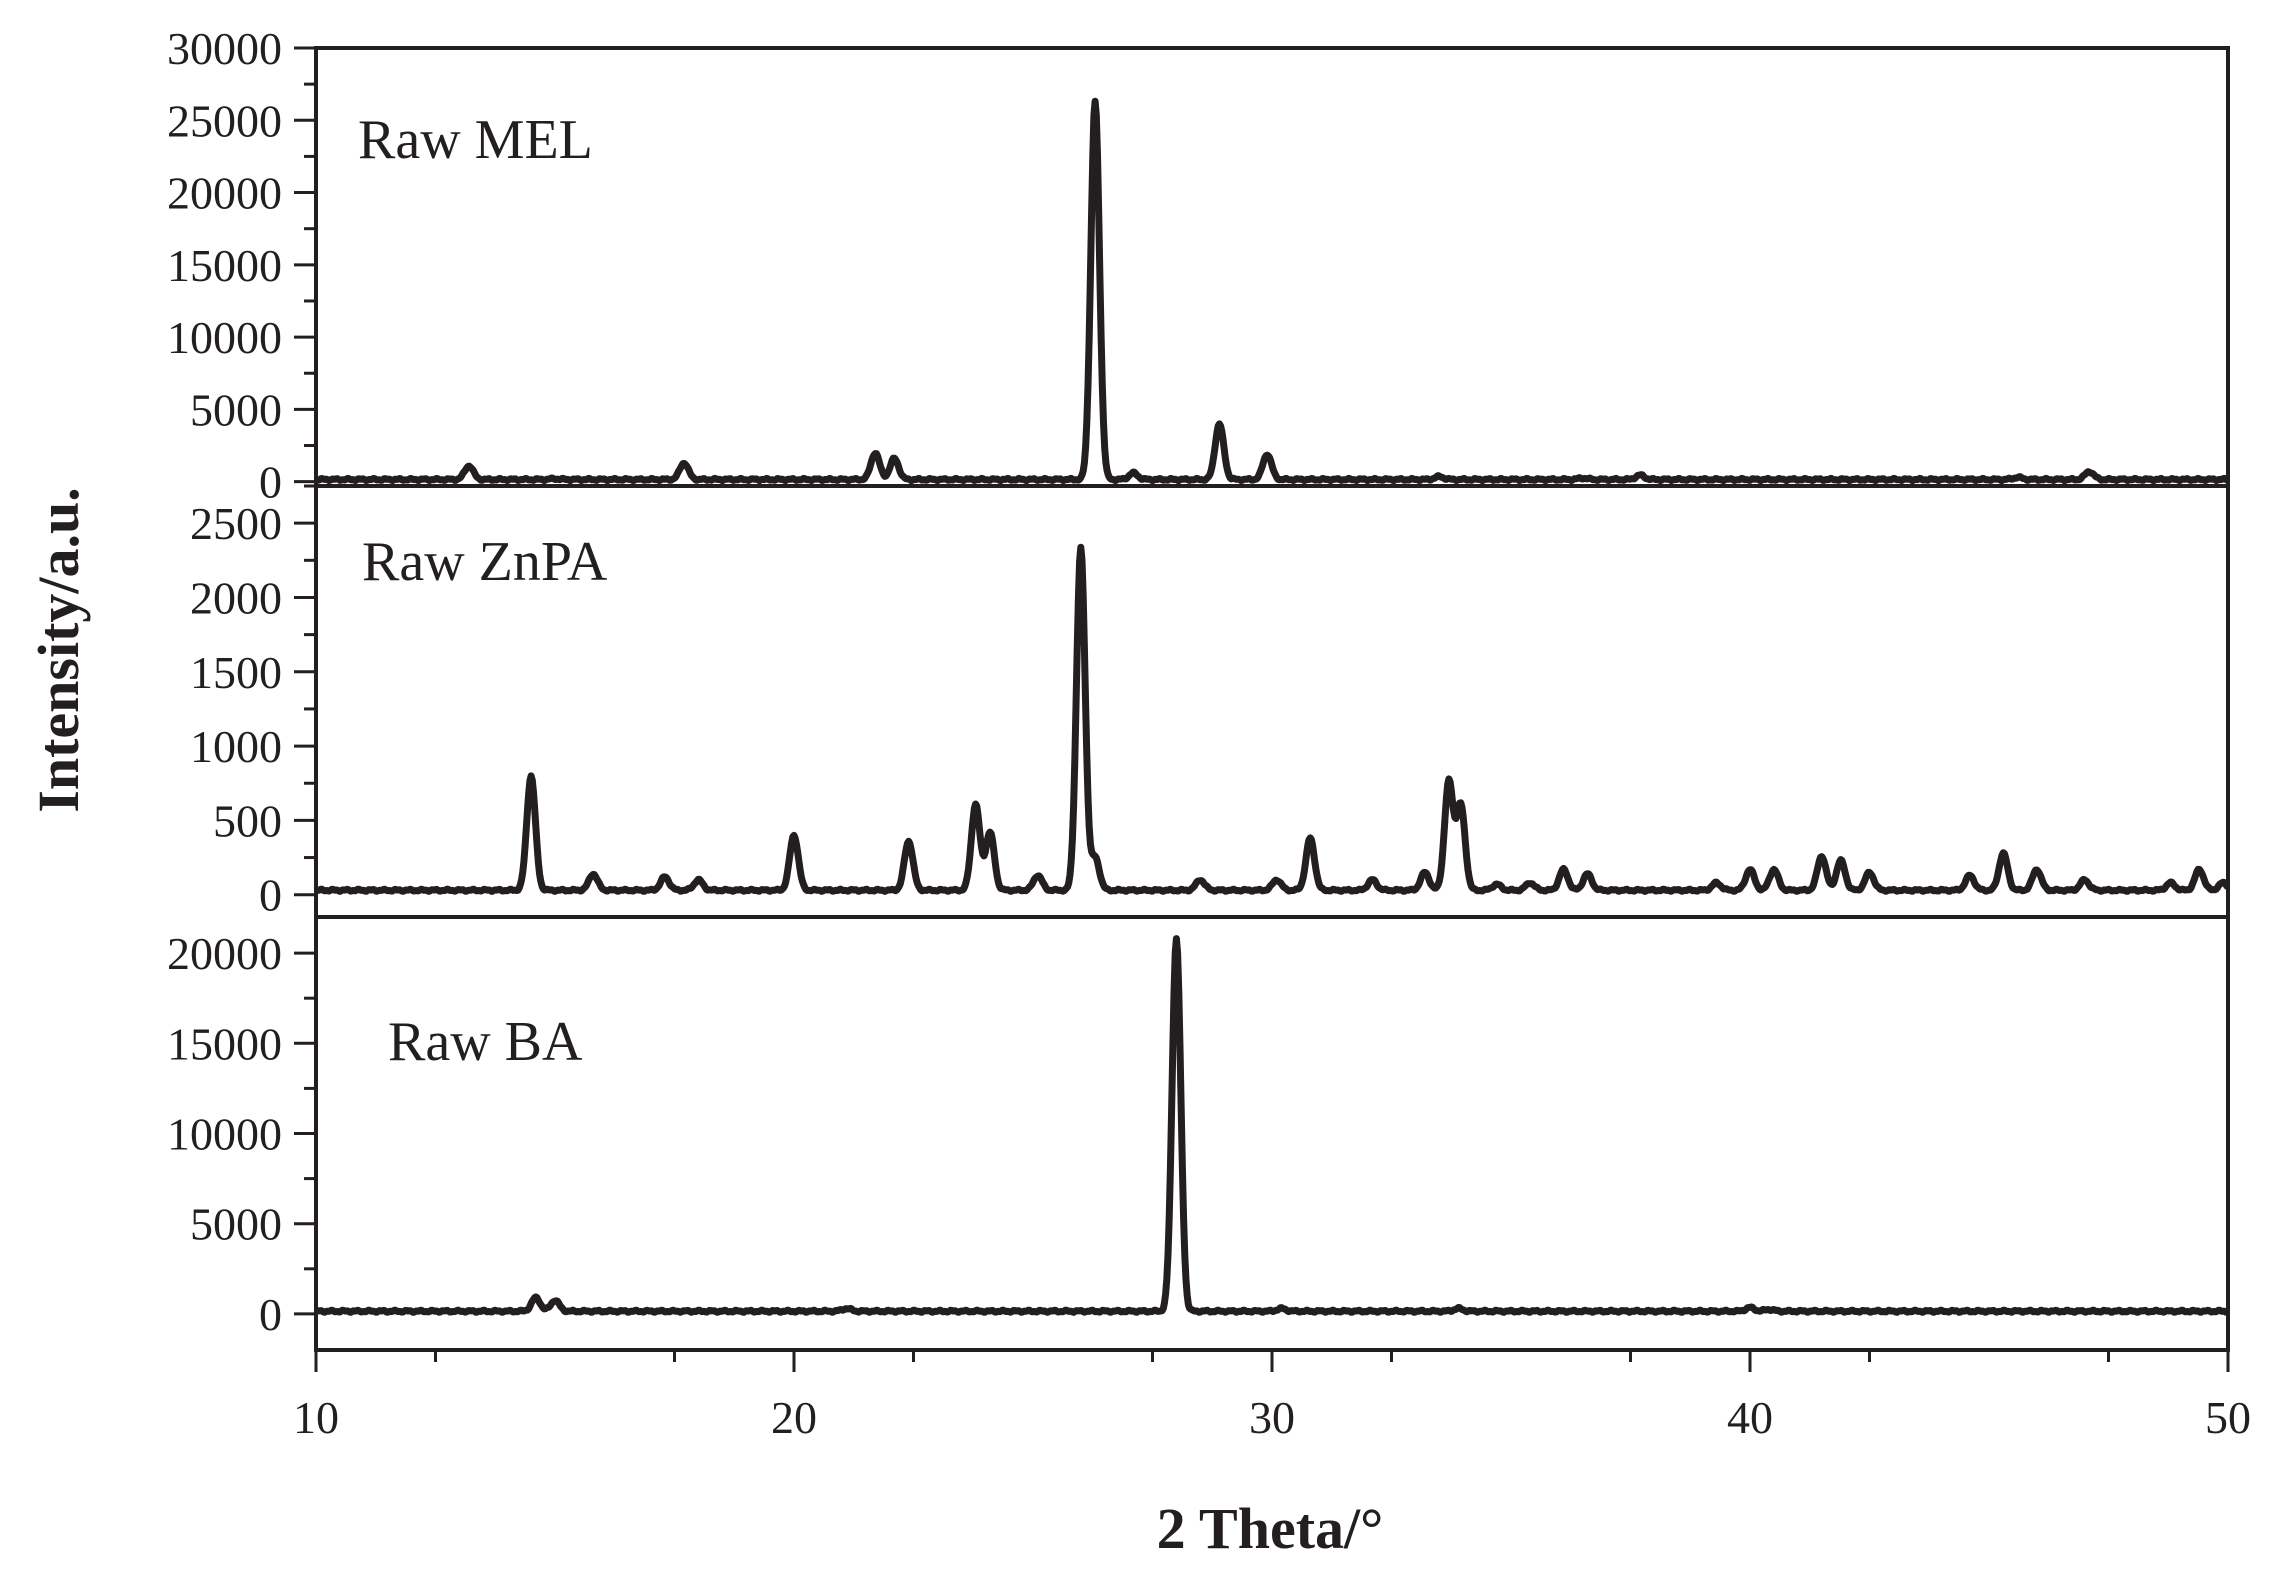  Describe the element at coordinates (1270, 1528) in the screenshot. I see `x-axis-title: 2 Theta/°` at that location.